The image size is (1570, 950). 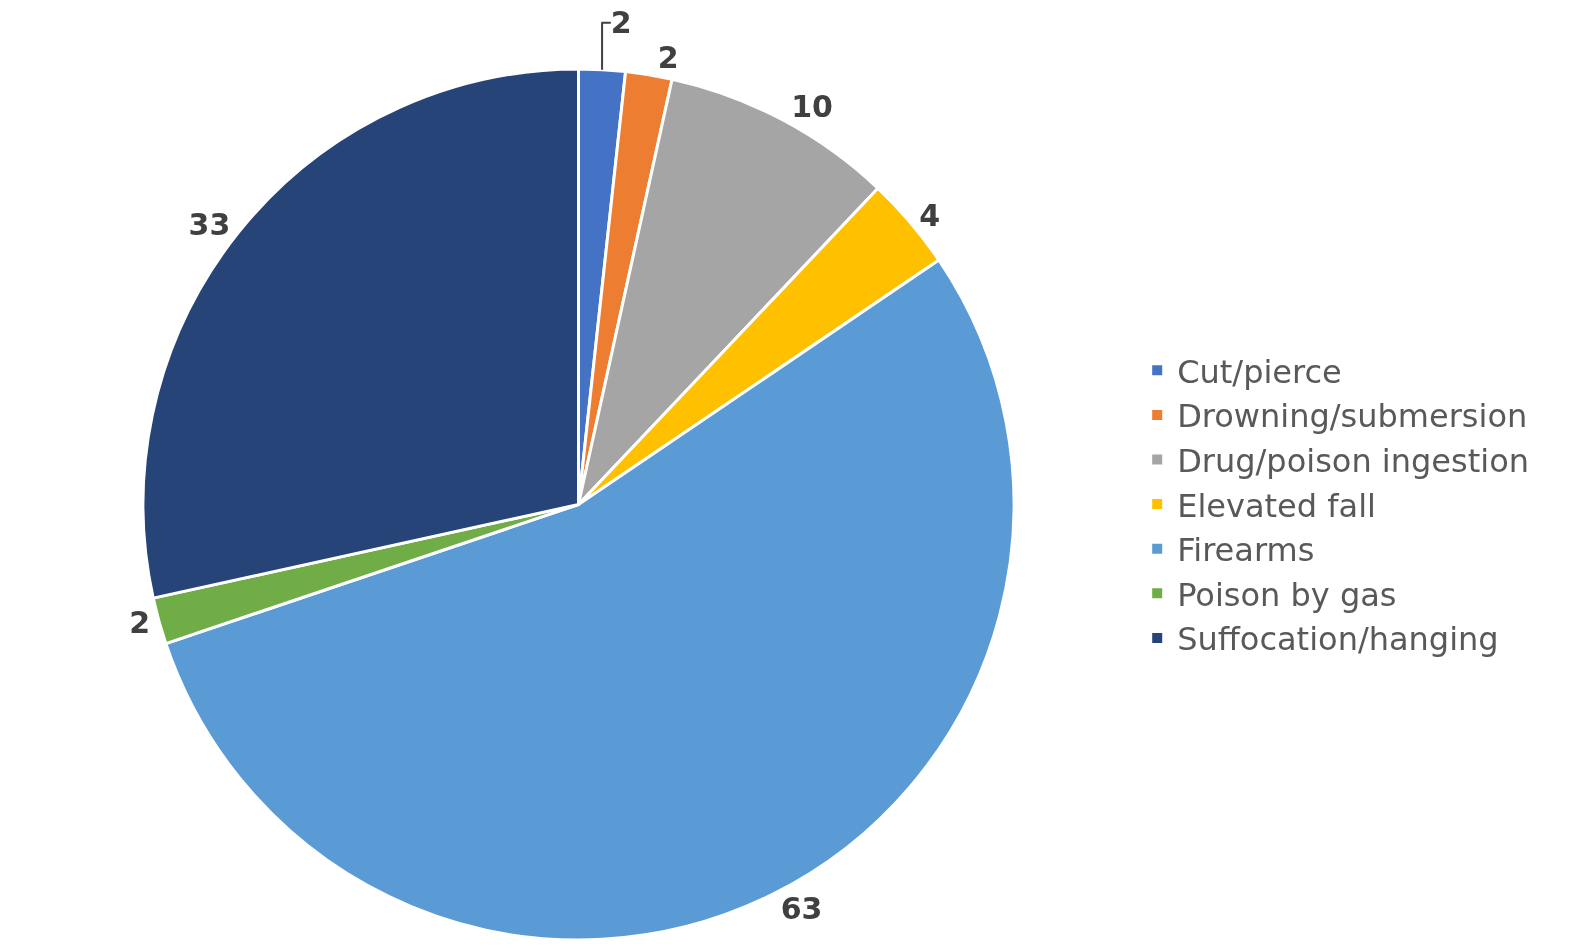 What do you see at coordinates (1287, 594) in the screenshot?
I see `legend-label: Poison by gas` at bounding box center [1287, 594].